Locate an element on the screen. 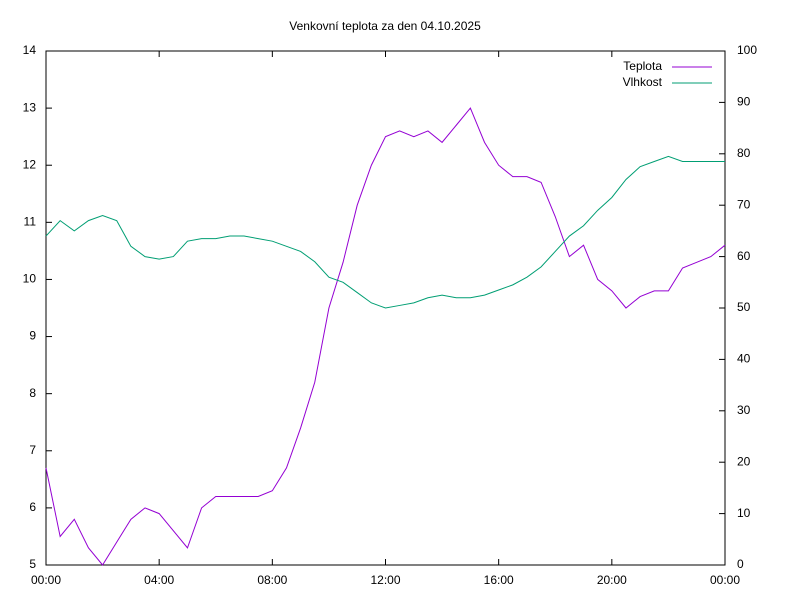  y-tick-label: 6 is located at coordinates (32, 507).